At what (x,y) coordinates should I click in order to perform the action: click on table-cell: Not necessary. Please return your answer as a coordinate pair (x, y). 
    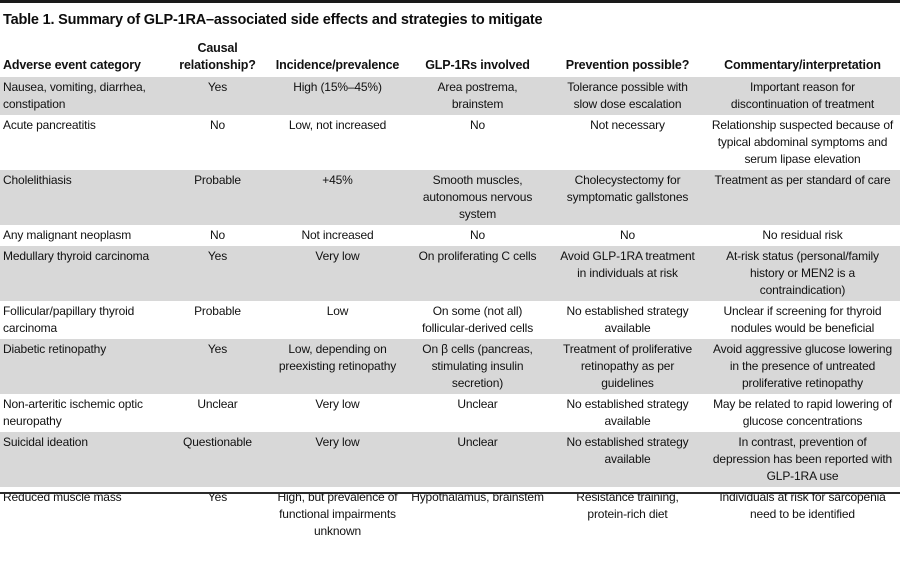
    Looking at the image, I should click on (627, 125).